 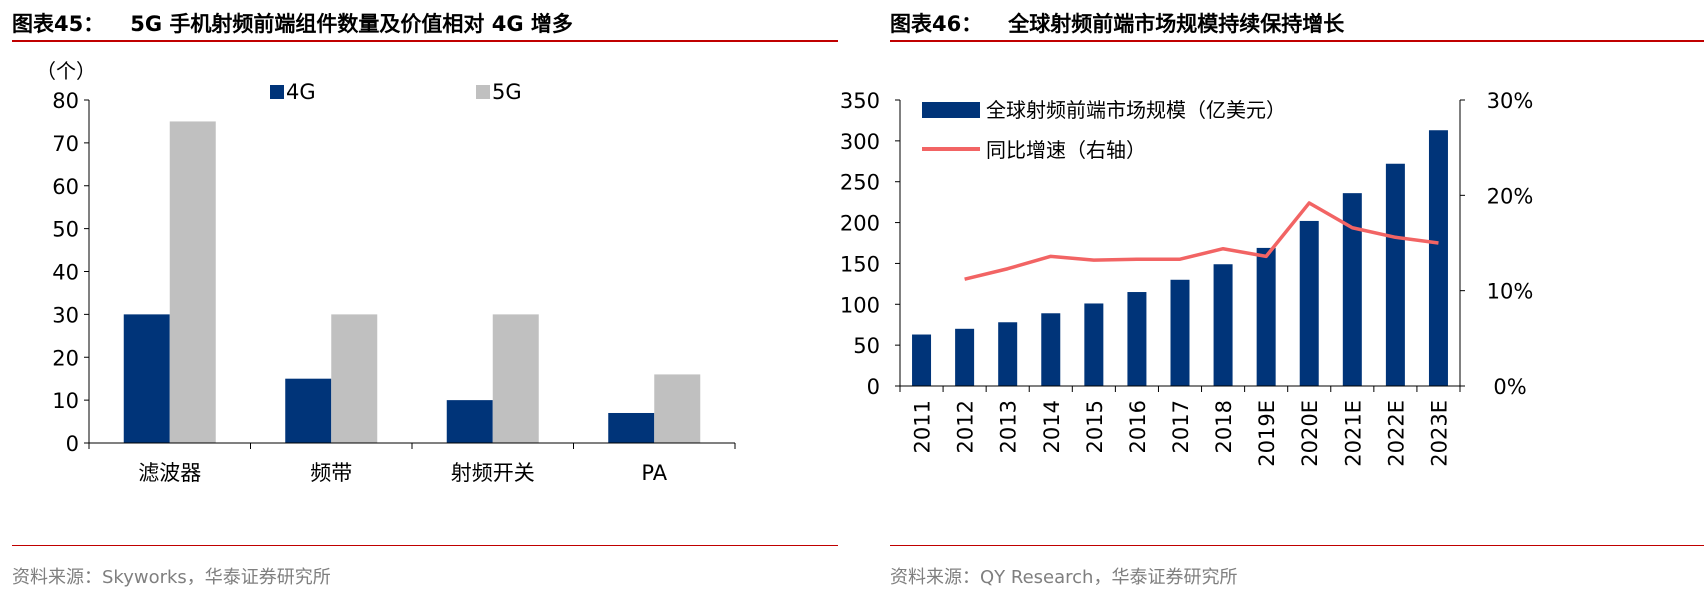 What do you see at coordinates (65, 358) in the screenshot?
I see `y-tick-label: 20` at bounding box center [65, 358].